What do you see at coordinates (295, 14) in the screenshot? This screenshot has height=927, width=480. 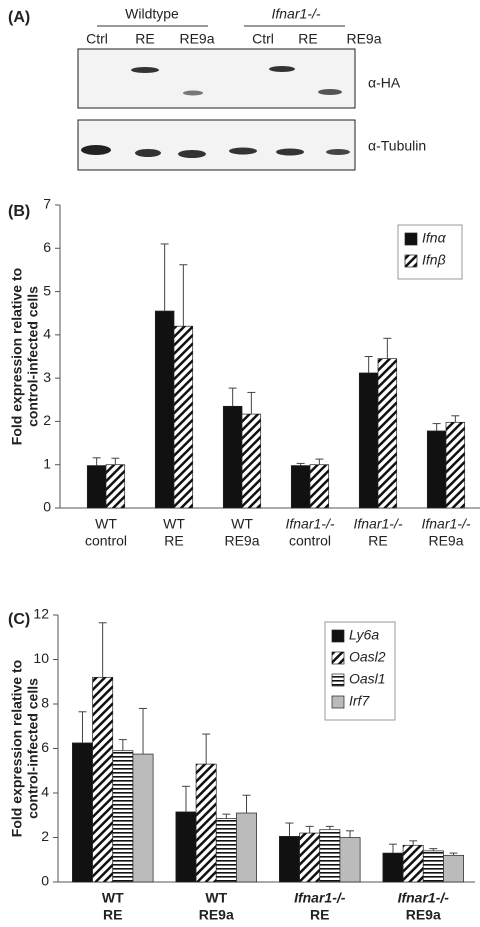 I see `group-label: Ifnar1-/-` at bounding box center [295, 14].